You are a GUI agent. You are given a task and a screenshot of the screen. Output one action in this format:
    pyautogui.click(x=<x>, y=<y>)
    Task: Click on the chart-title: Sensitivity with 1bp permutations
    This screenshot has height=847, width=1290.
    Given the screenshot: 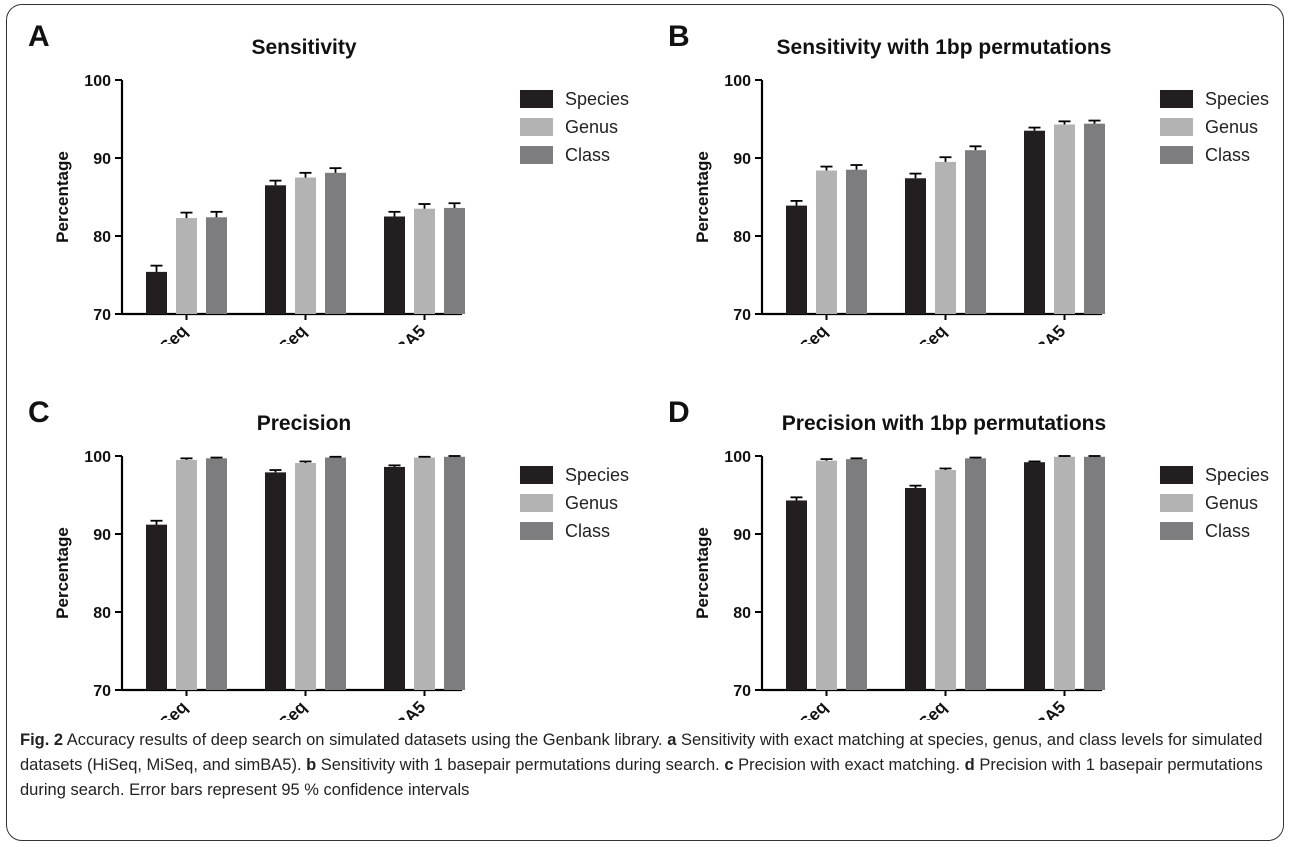 What is the action you would take?
    pyautogui.click(x=944, y=47)
    